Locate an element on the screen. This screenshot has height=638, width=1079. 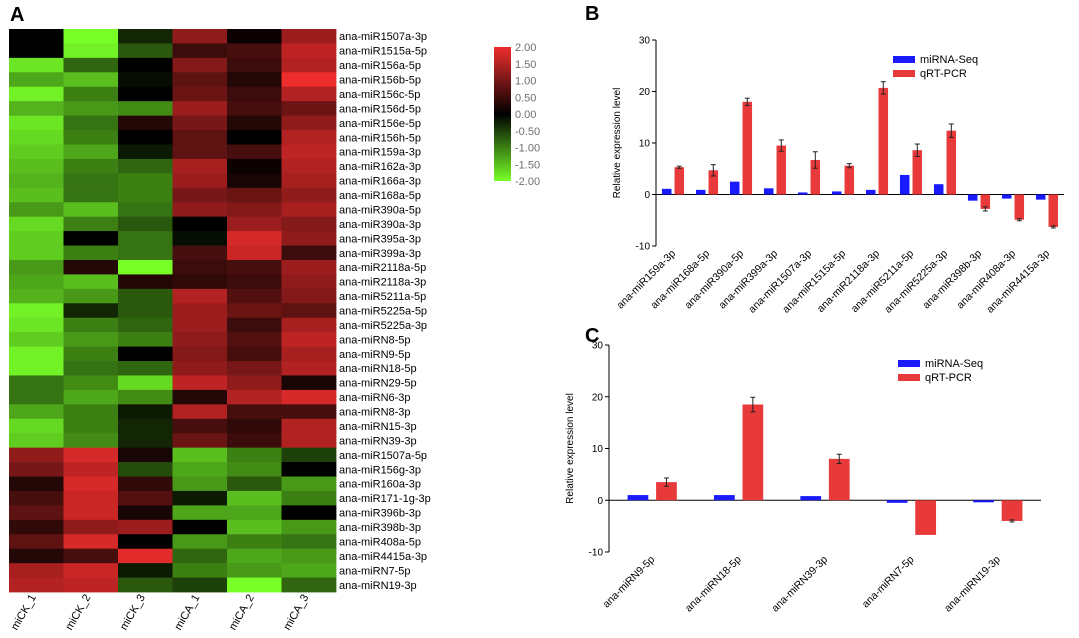
heatmap-column-label: miCA_2 is located at coordinates (242, 613).